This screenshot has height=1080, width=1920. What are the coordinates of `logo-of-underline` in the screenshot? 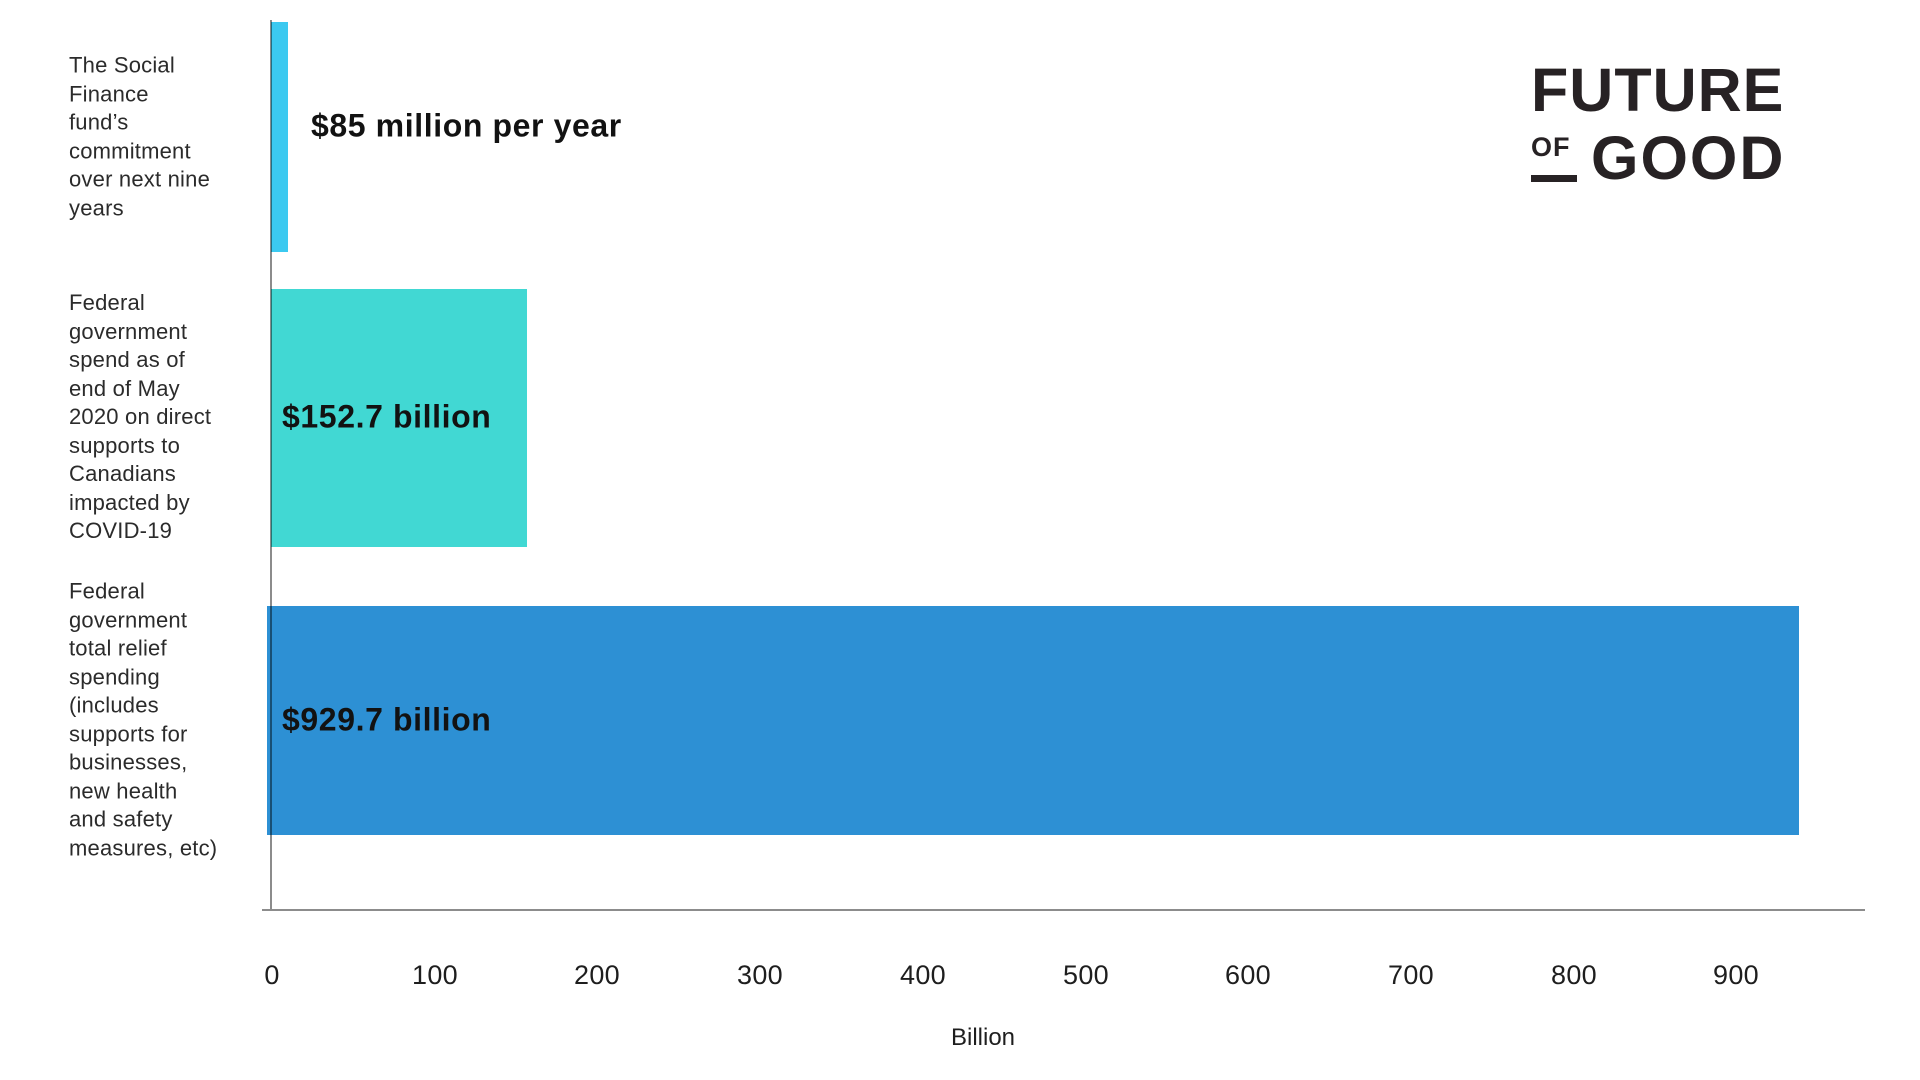 It's located at (1554, 178).